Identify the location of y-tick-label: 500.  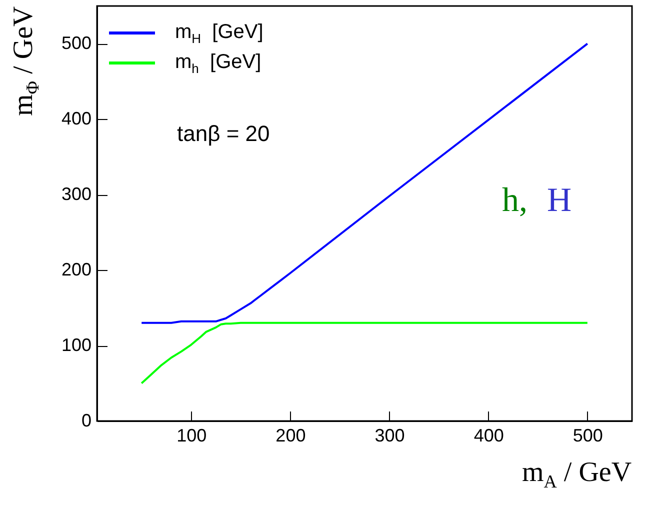
(76, 43).